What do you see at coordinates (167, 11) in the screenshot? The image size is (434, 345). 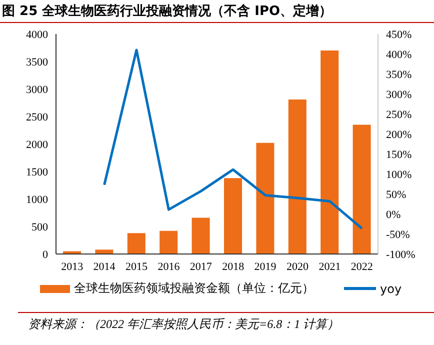 I see `chart-title: 图 25 全球生物医药行业投融资情况（不含 IPO、定增）` at bounding box center [167, 11].